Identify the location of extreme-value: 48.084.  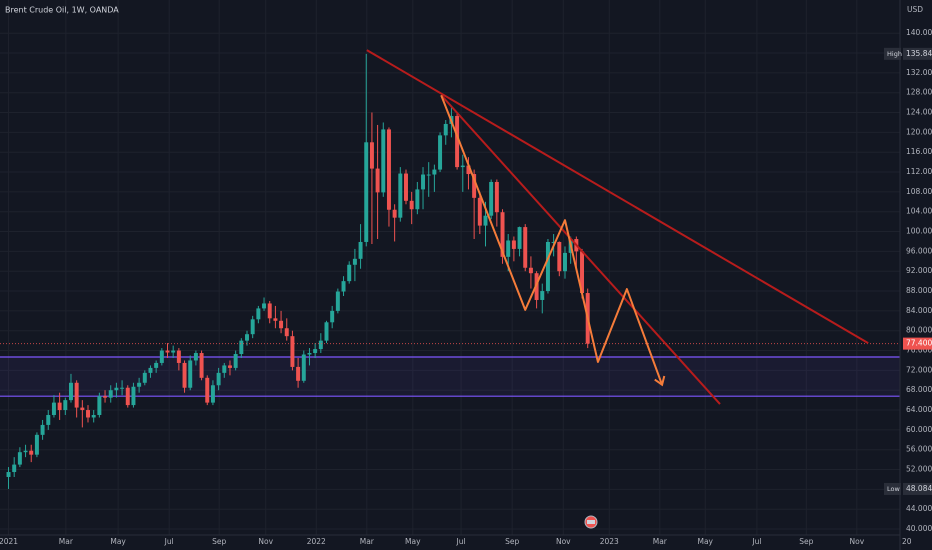
(919, 488).